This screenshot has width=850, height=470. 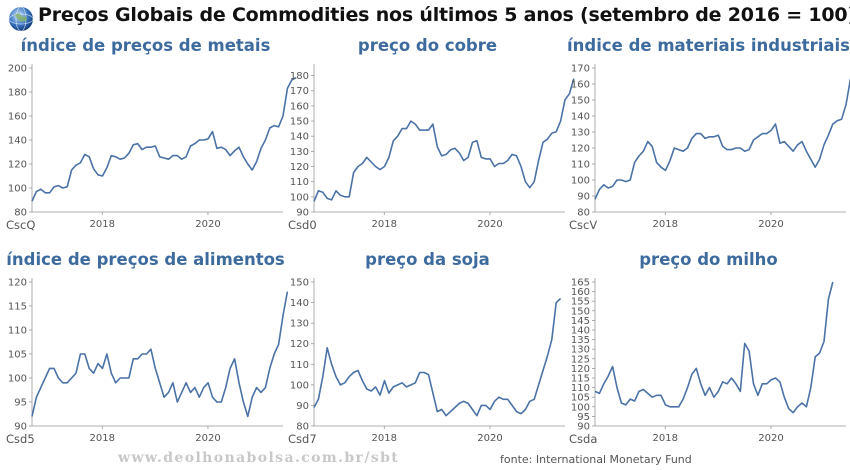 What do you see at coordinates (583, 439) in the screenshot?
I see `series-code-label: Csda` at bounding box center [583, 439].